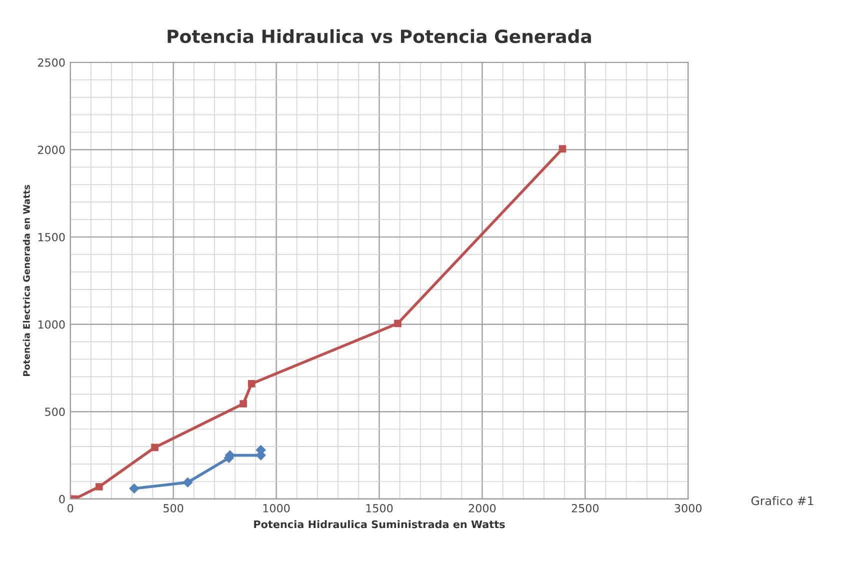 This screenshot has height=567, width=858. Describe the element at coordinates (55, 412) in the screenshot. I see `y-tick-label: 500` at that location.